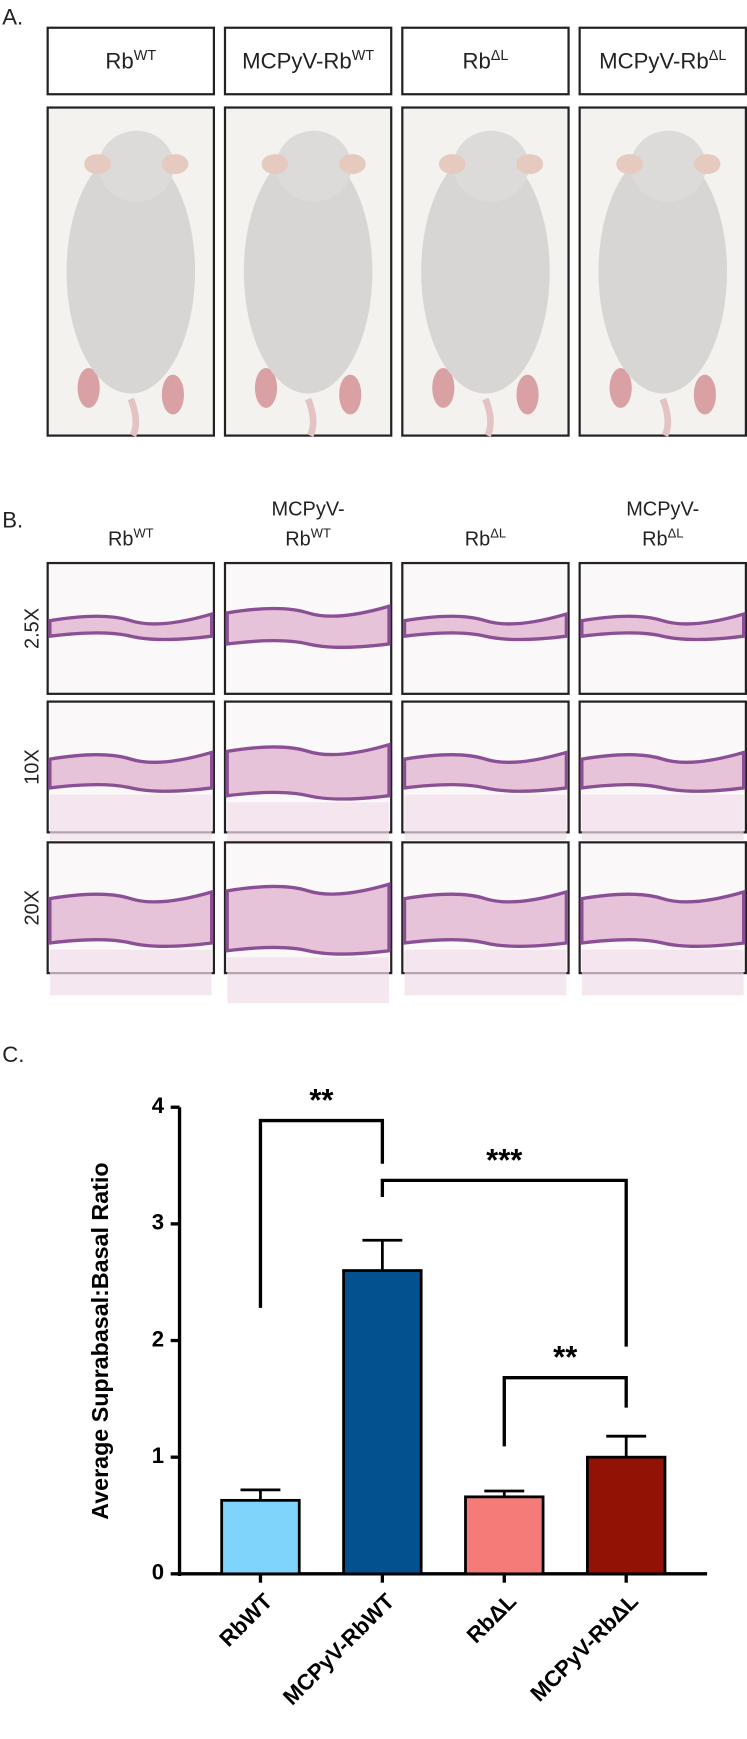 The width and height of the screenshot is (747, 1739). Describe the element at coordinates (13, 1054) in the screenshot. I see `panel-label: C.` at that location.